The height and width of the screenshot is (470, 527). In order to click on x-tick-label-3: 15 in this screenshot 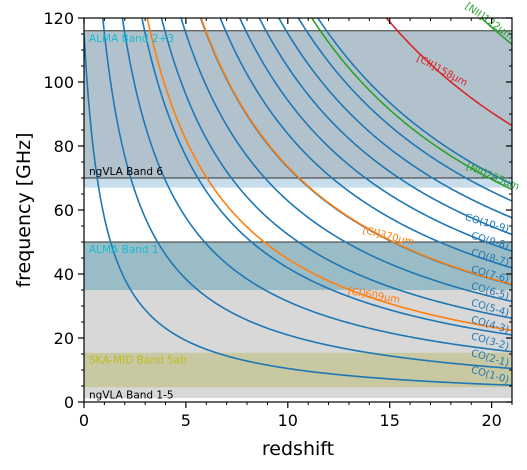, I will do `click(390, 420)`.